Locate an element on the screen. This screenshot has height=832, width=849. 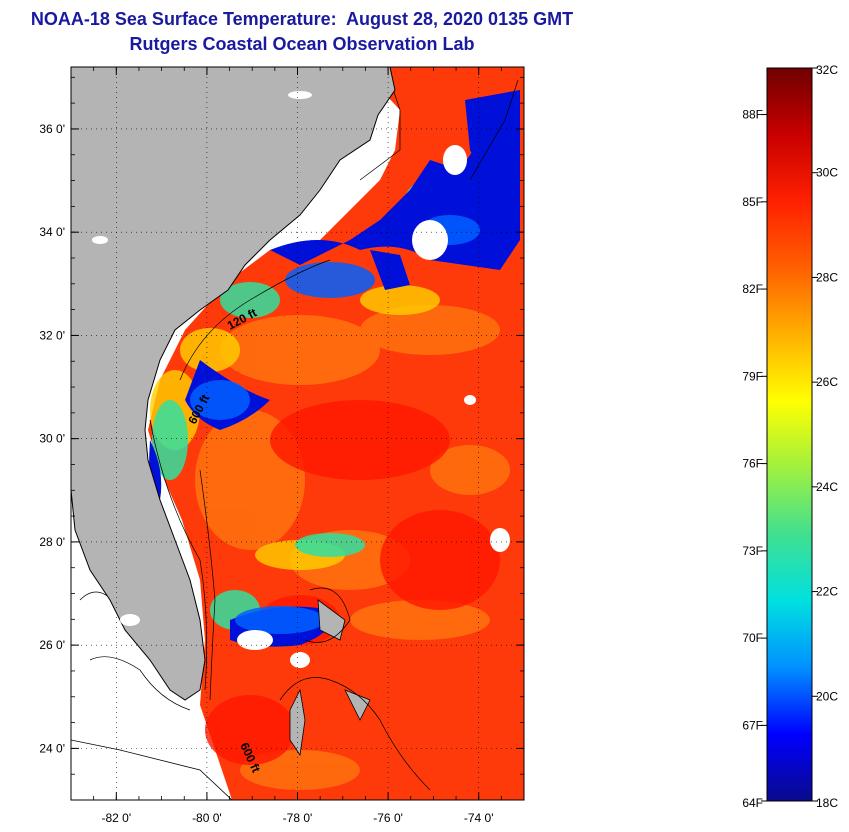
fahrenheit-ticks: 88F 85F 82F 79F 76F 73F 70F 67F 64F is located at coordinates (754, 459).